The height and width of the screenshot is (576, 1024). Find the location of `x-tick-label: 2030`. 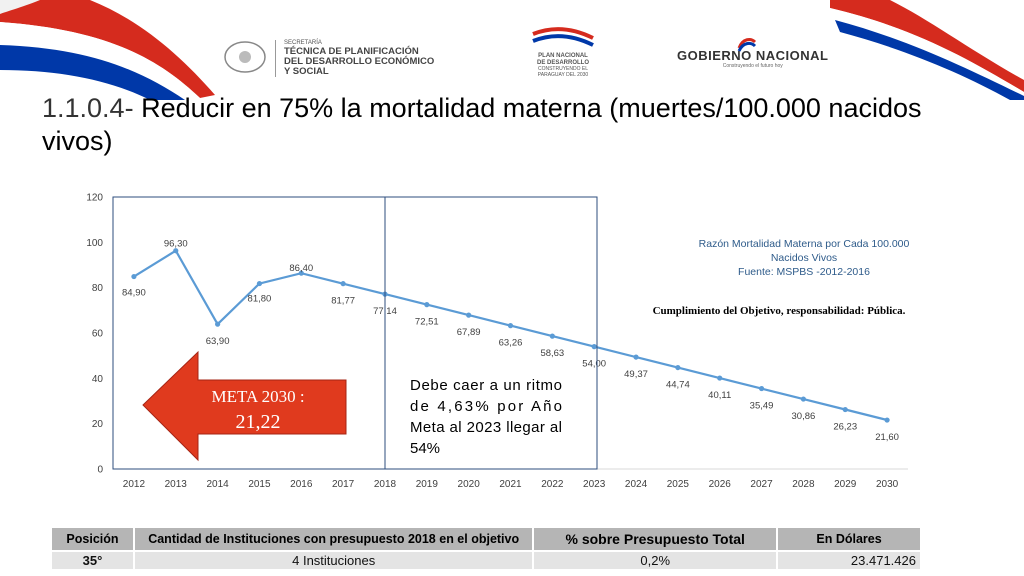

x-tick-label: 2030 is located at coordinates (887, 484).